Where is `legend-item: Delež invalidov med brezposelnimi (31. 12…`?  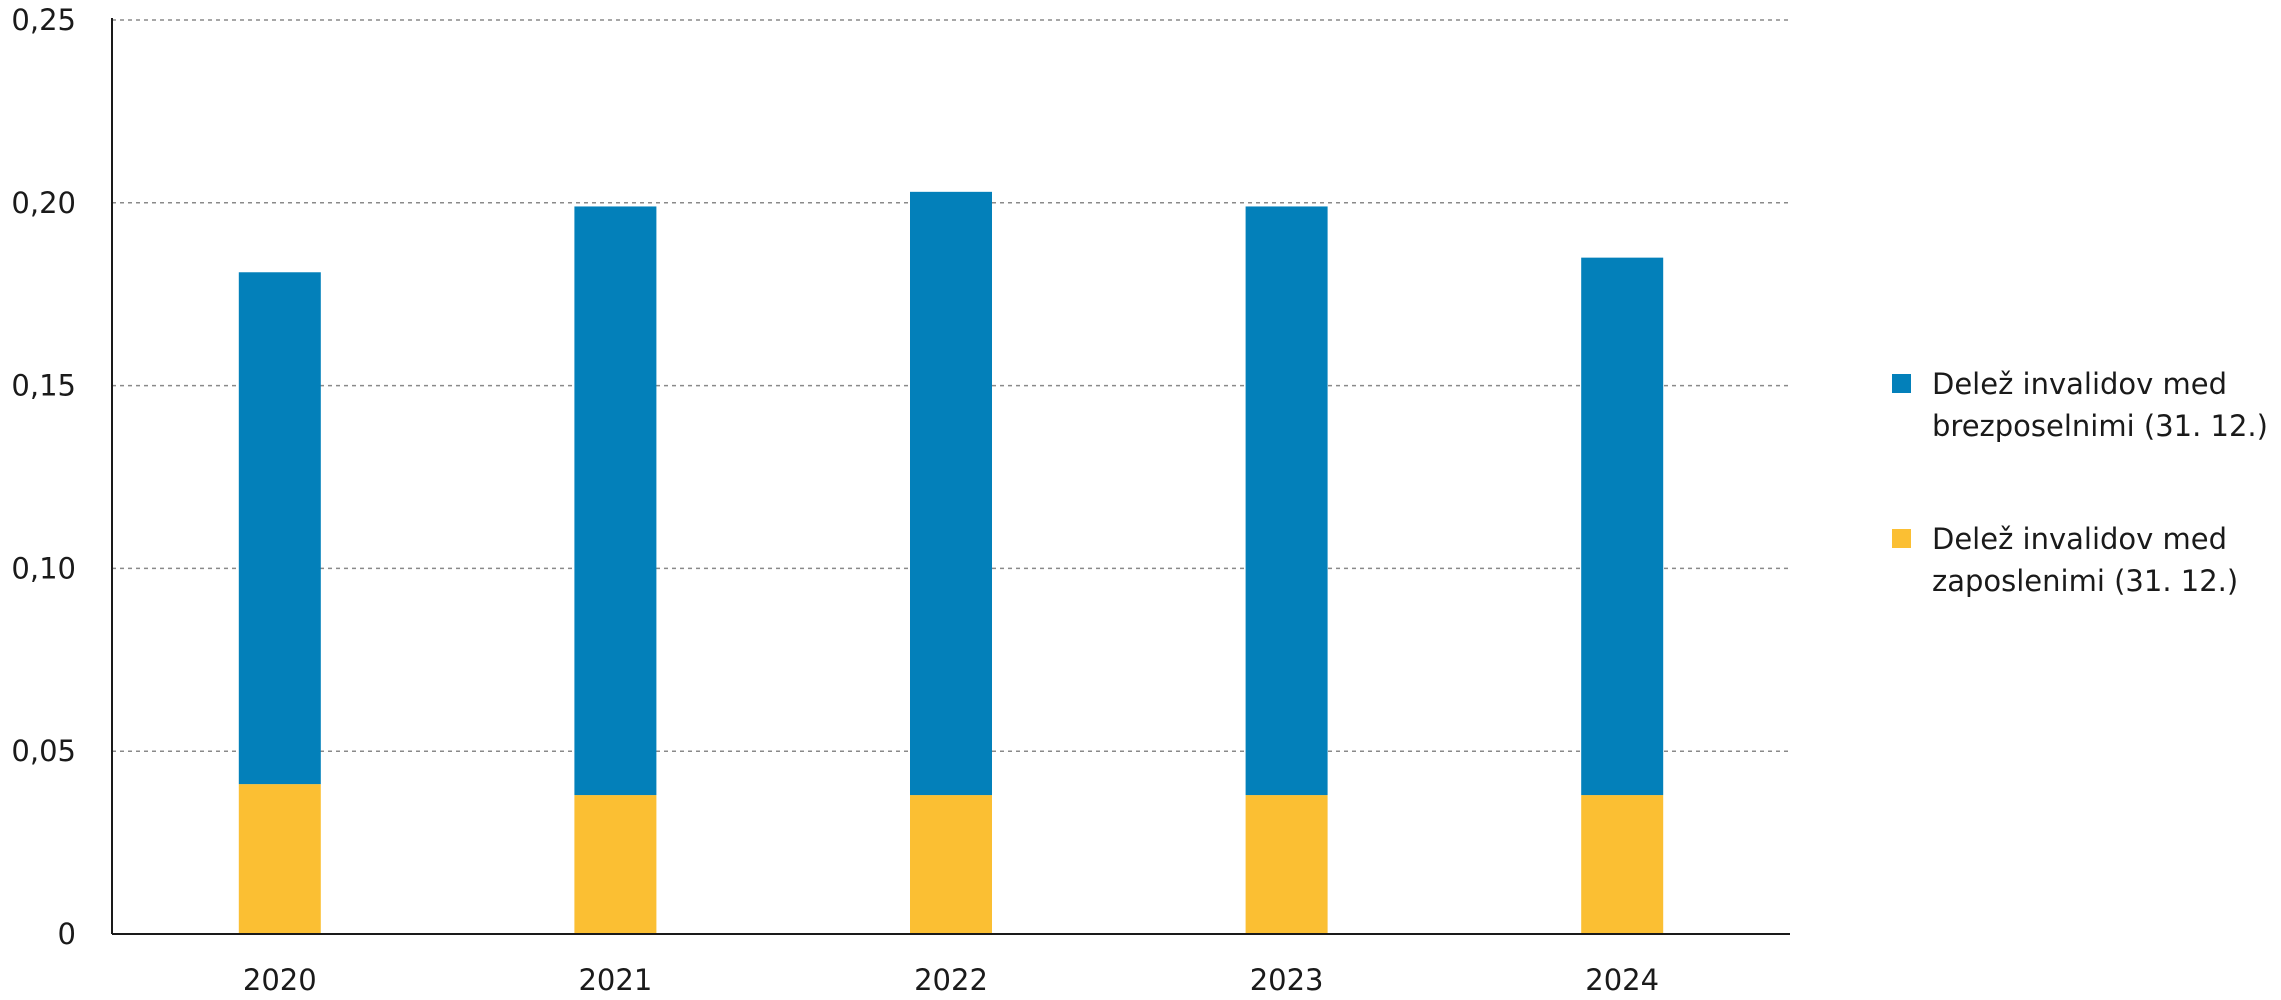 legend-item: Delež invalidov med brezposelnimi (31. 12… is located at coordinates (2080, 405).